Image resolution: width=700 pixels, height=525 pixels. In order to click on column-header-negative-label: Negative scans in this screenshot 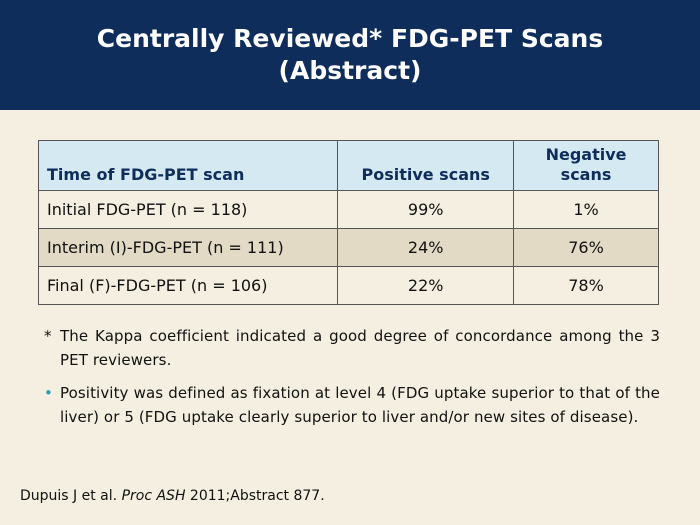, I will do `click(586, 164)`.